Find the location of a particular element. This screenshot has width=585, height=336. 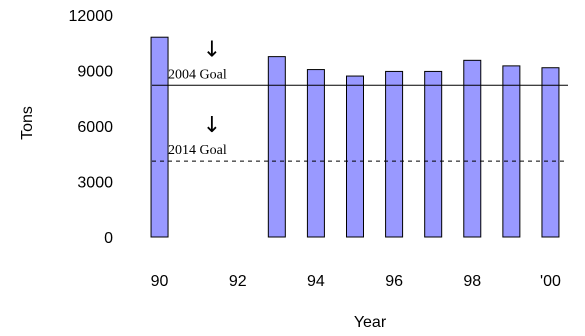

x-tick-label: '00 is located at coordinates (550, 281).